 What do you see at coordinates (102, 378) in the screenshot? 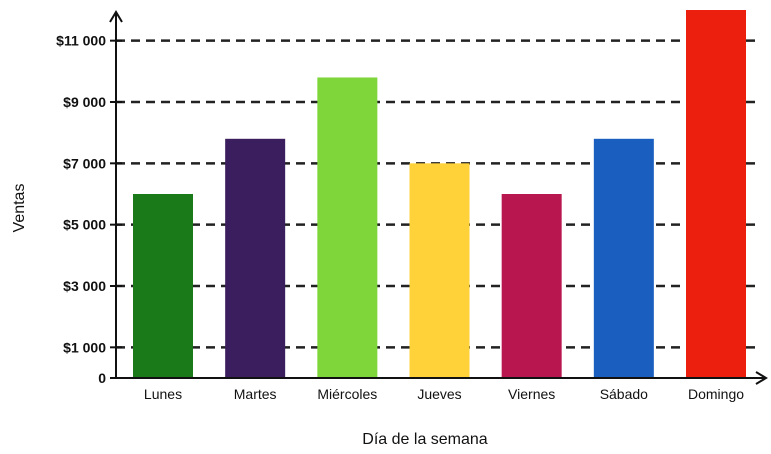
I see `y-tick-label: 0` at bounding box center [102, 378].